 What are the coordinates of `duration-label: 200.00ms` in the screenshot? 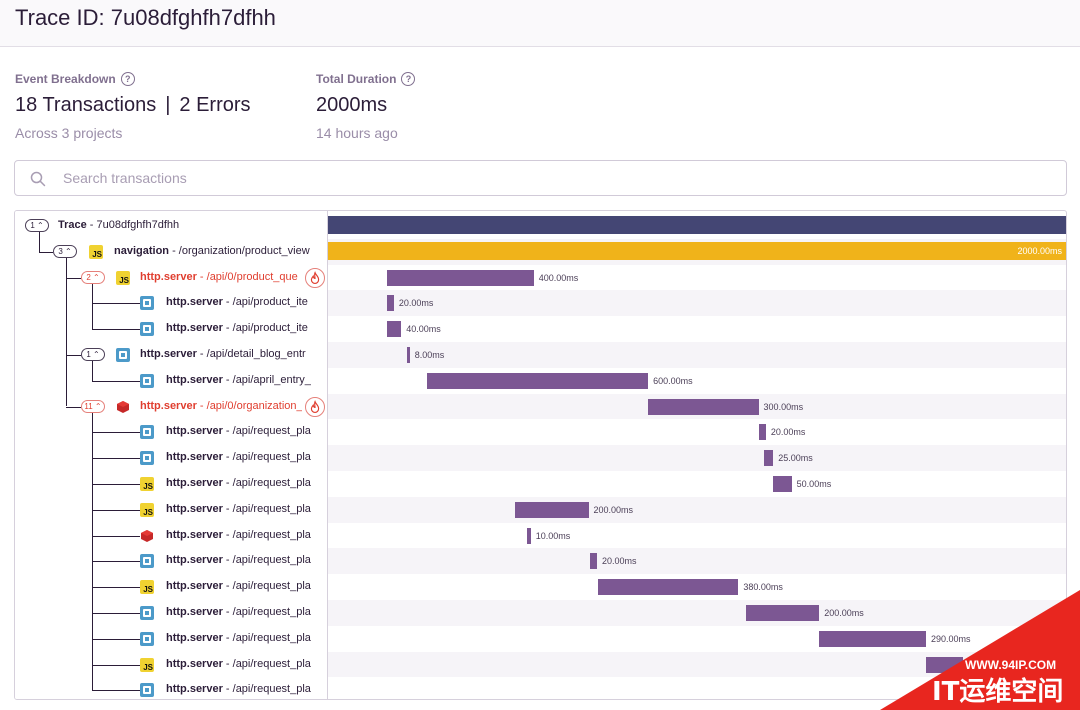 It's located at (844, 613).